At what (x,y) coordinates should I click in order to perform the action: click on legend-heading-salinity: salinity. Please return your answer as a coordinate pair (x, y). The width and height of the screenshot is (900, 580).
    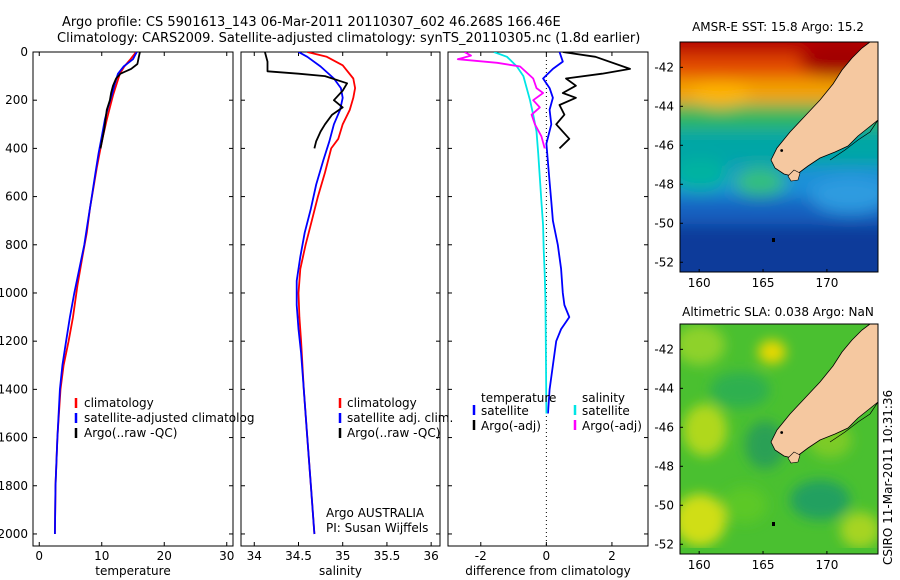
    Looking at the image, I should click on (603, 398).